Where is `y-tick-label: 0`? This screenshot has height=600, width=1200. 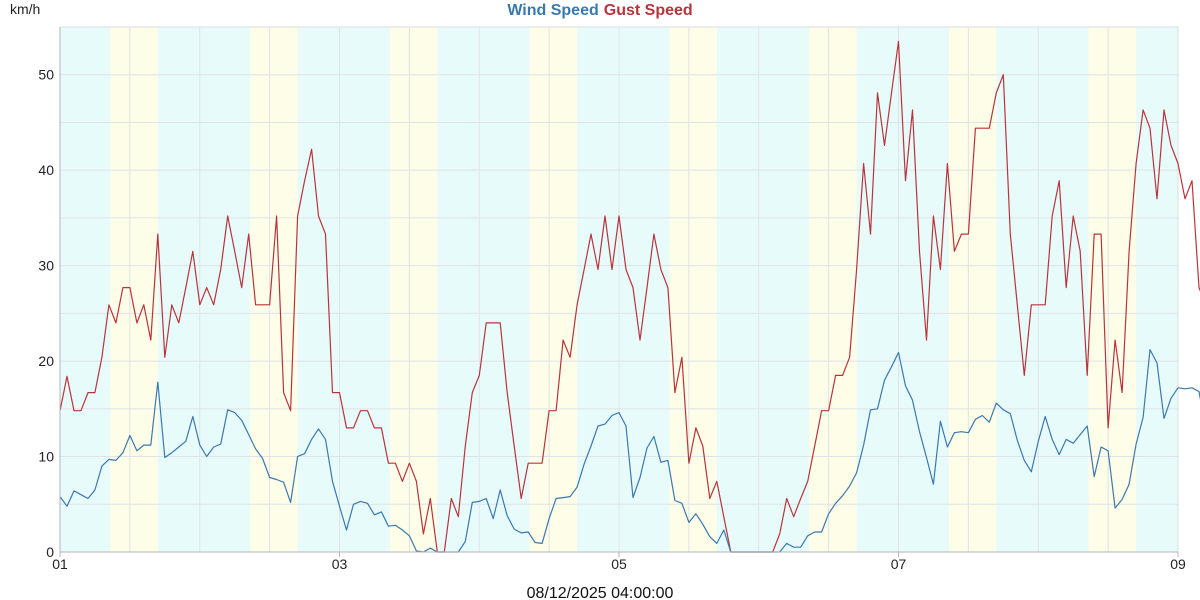 y-tick-label: 0 is located at coordinates (50, 552).